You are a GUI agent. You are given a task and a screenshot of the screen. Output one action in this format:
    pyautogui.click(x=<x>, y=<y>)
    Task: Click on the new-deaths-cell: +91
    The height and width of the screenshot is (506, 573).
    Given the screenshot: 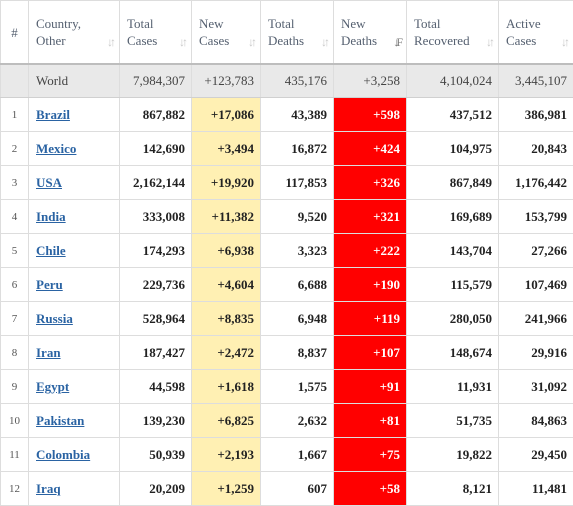 What is the action you would take?
    pyautogui.click(x=370, y=387)
    